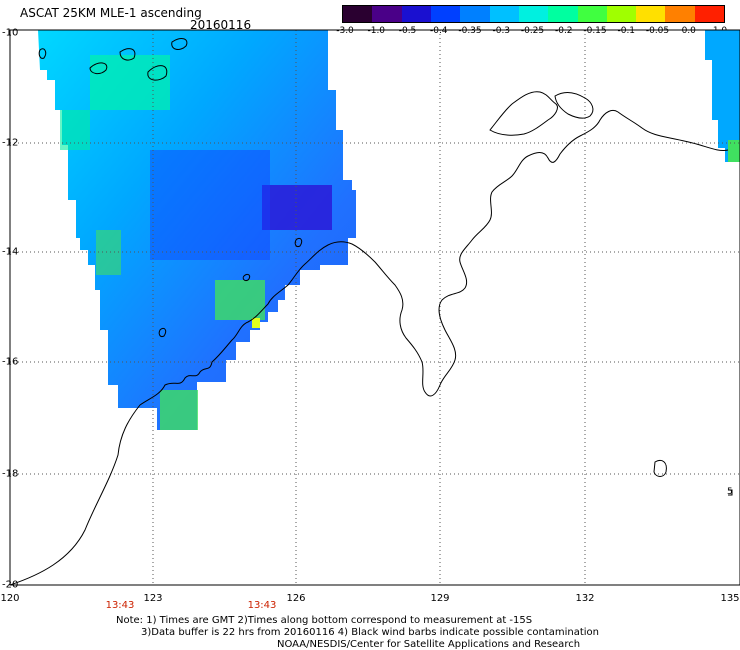 This screenshot has height=650, width=740. What do you see at coordinates (111, 13) in the screenshot?
I see `product-title: ASCAT 25KM MLE-1 ascending` at bounding box center [111, 13].